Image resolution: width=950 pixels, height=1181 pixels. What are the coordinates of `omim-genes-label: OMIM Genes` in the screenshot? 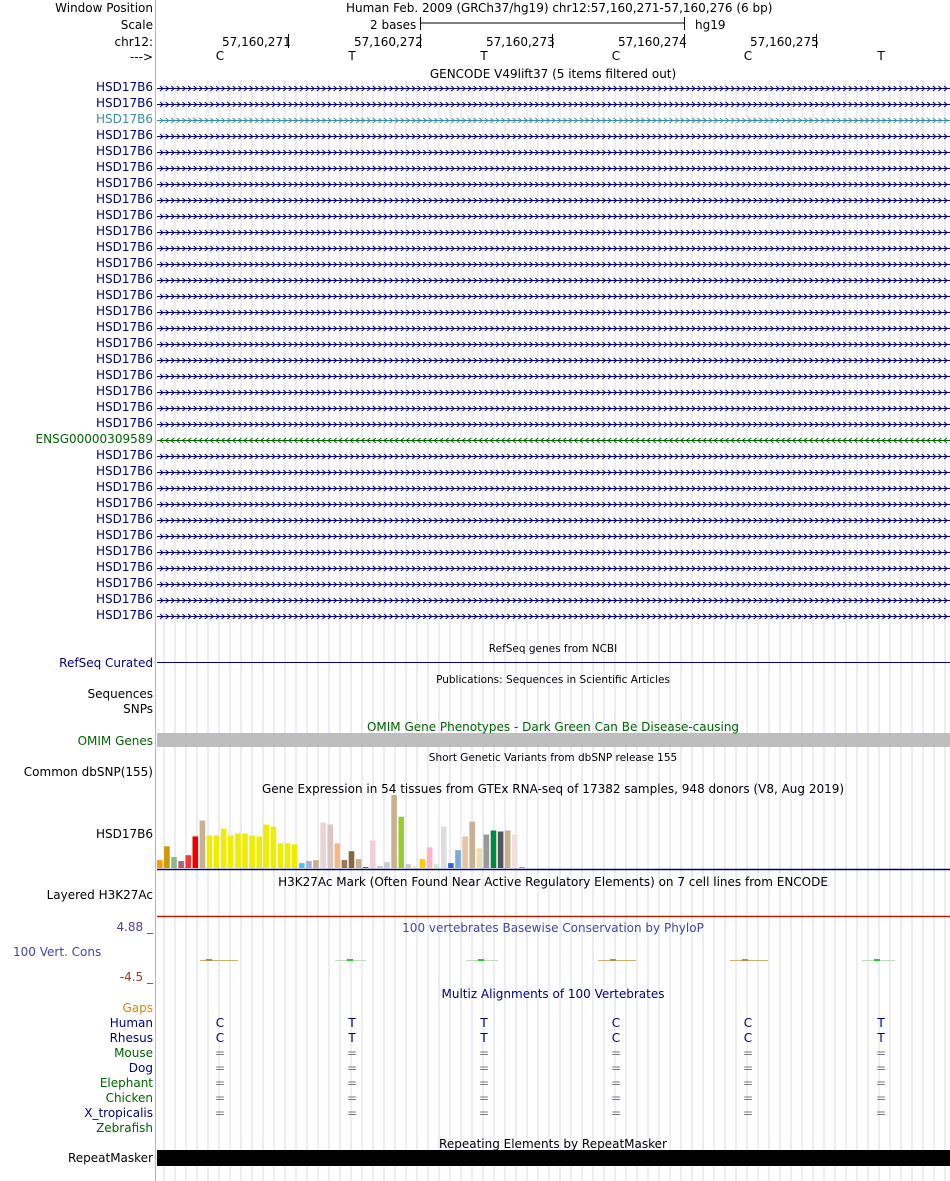 It's located at (115, 741).